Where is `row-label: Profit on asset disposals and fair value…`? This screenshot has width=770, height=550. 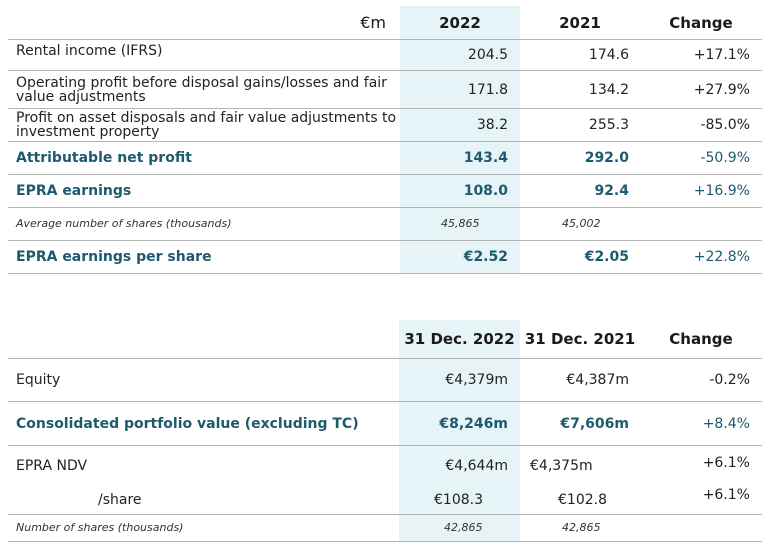 row-label: Profit on asset disposals and fair value… is located at coordinates (206, 125).